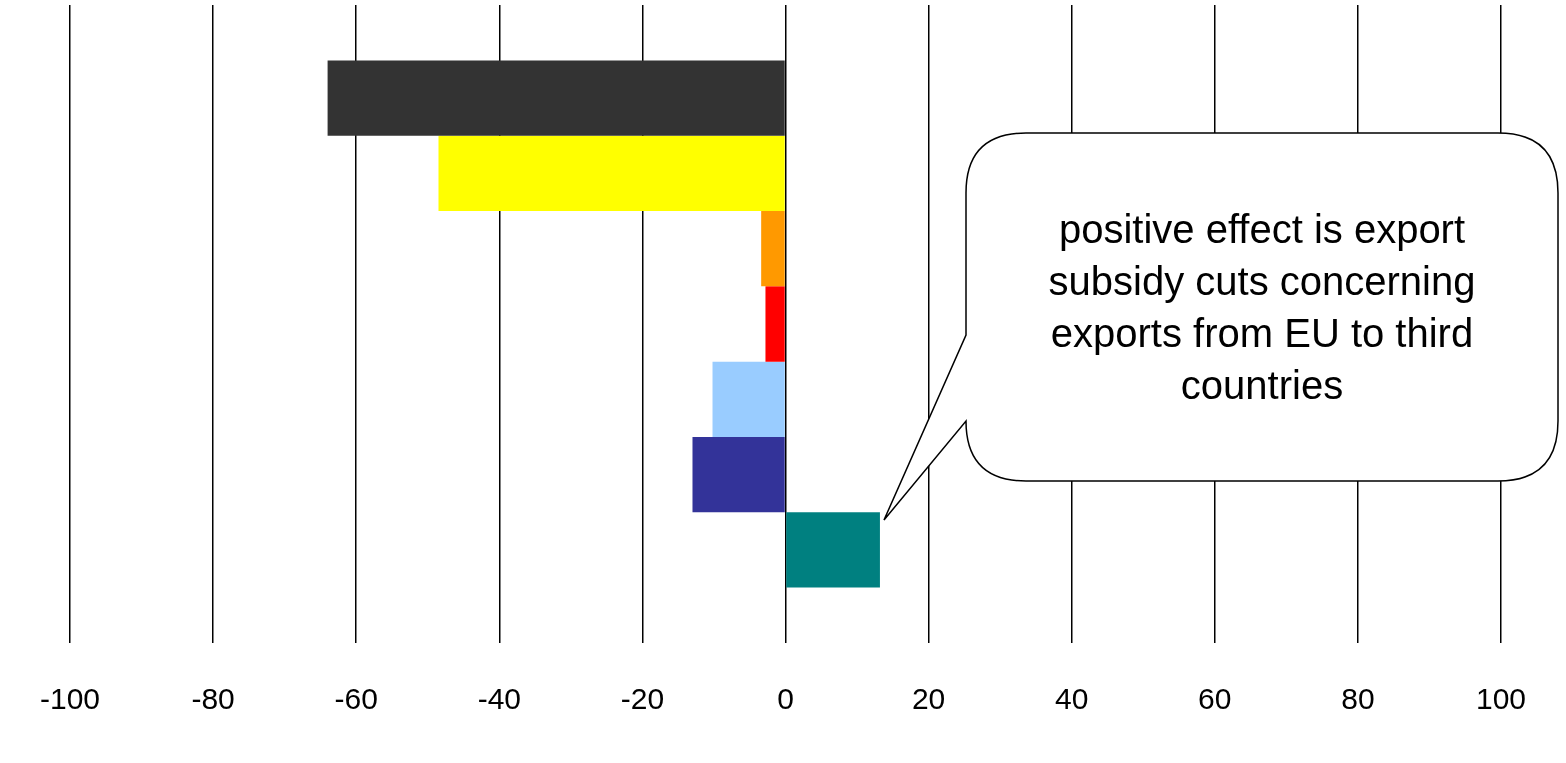 This screenshot has width=1566, height=763. I want to click on x-tick-label: -20, so click(642, 699).